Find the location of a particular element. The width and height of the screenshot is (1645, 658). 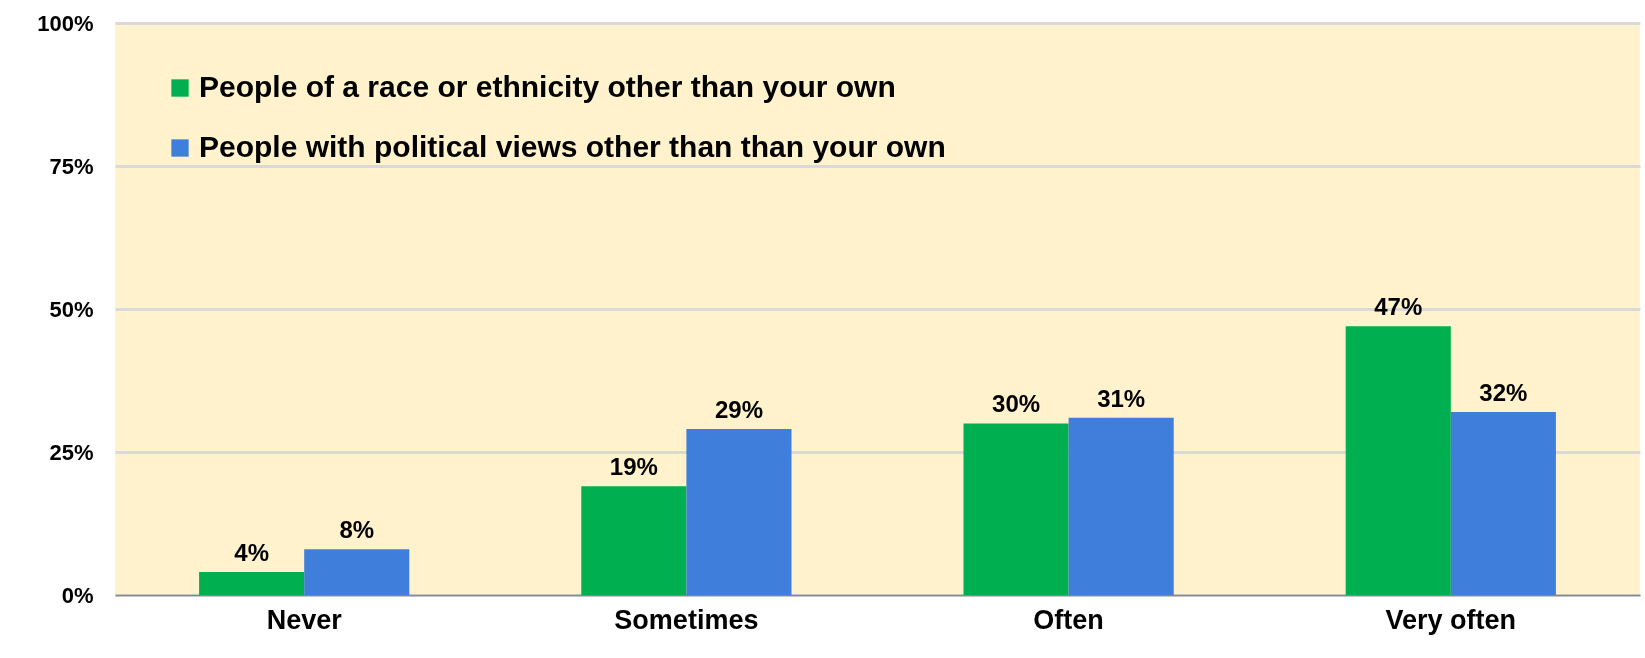

x-tick-label: Often is located at coordinates (1068, 619).